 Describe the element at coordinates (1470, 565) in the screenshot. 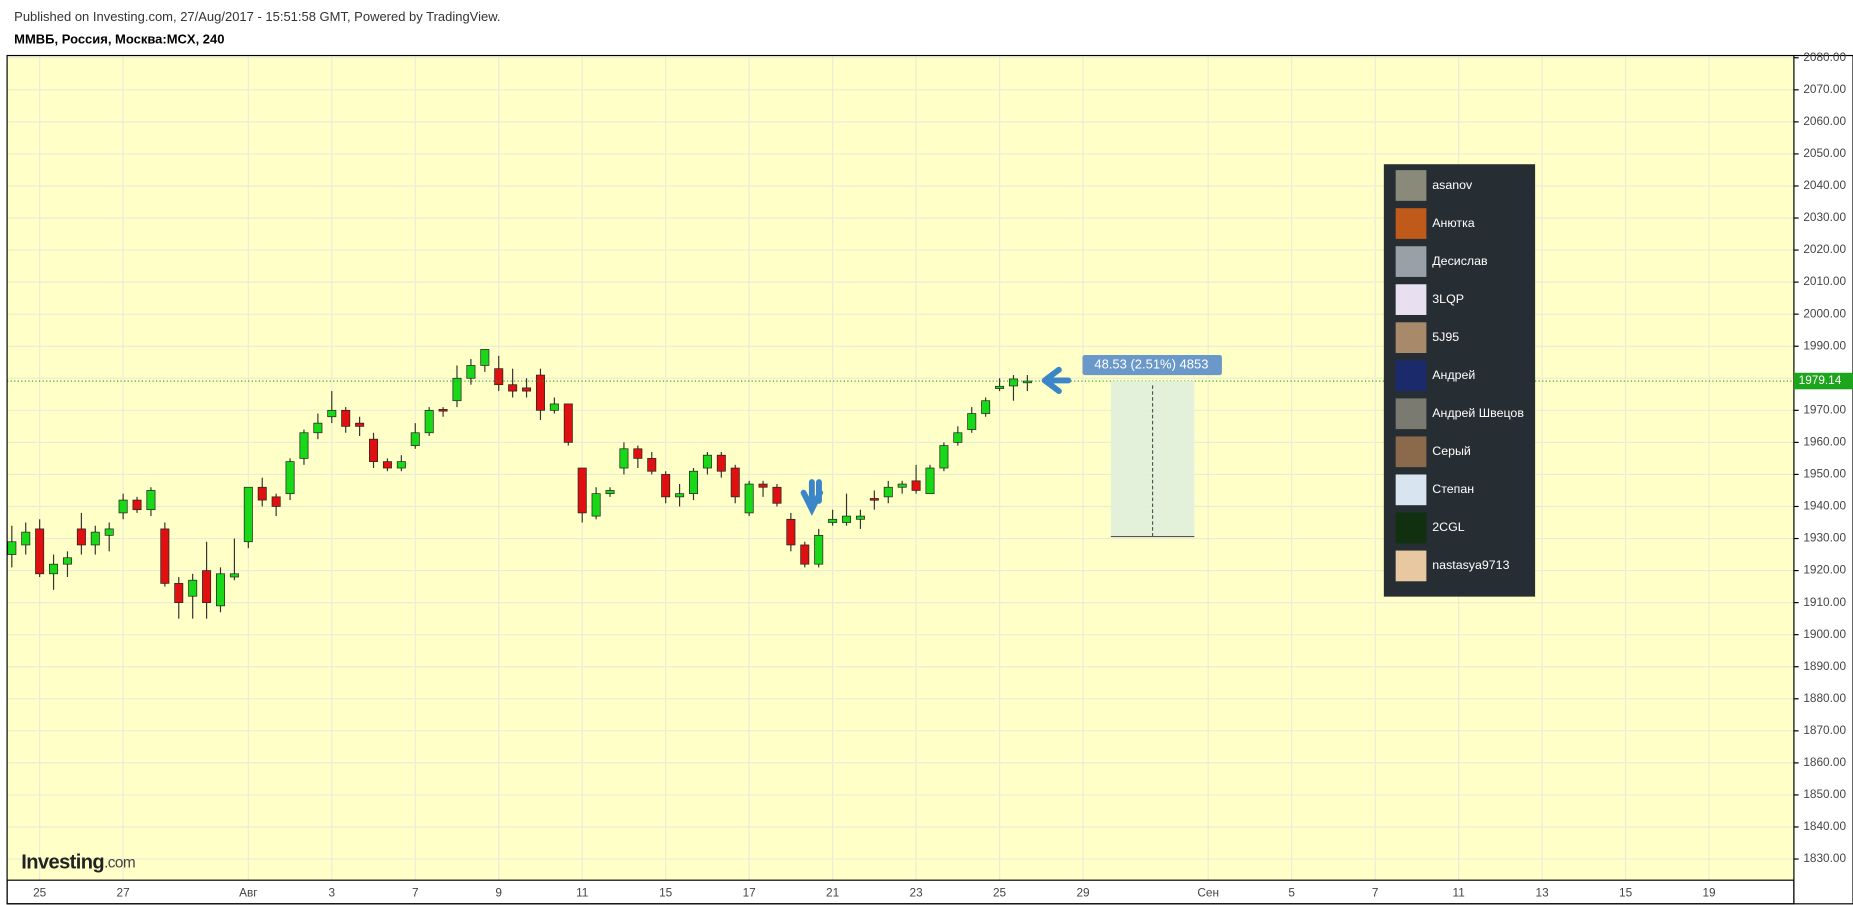

I see `user-name: nastasya9713` at that location.